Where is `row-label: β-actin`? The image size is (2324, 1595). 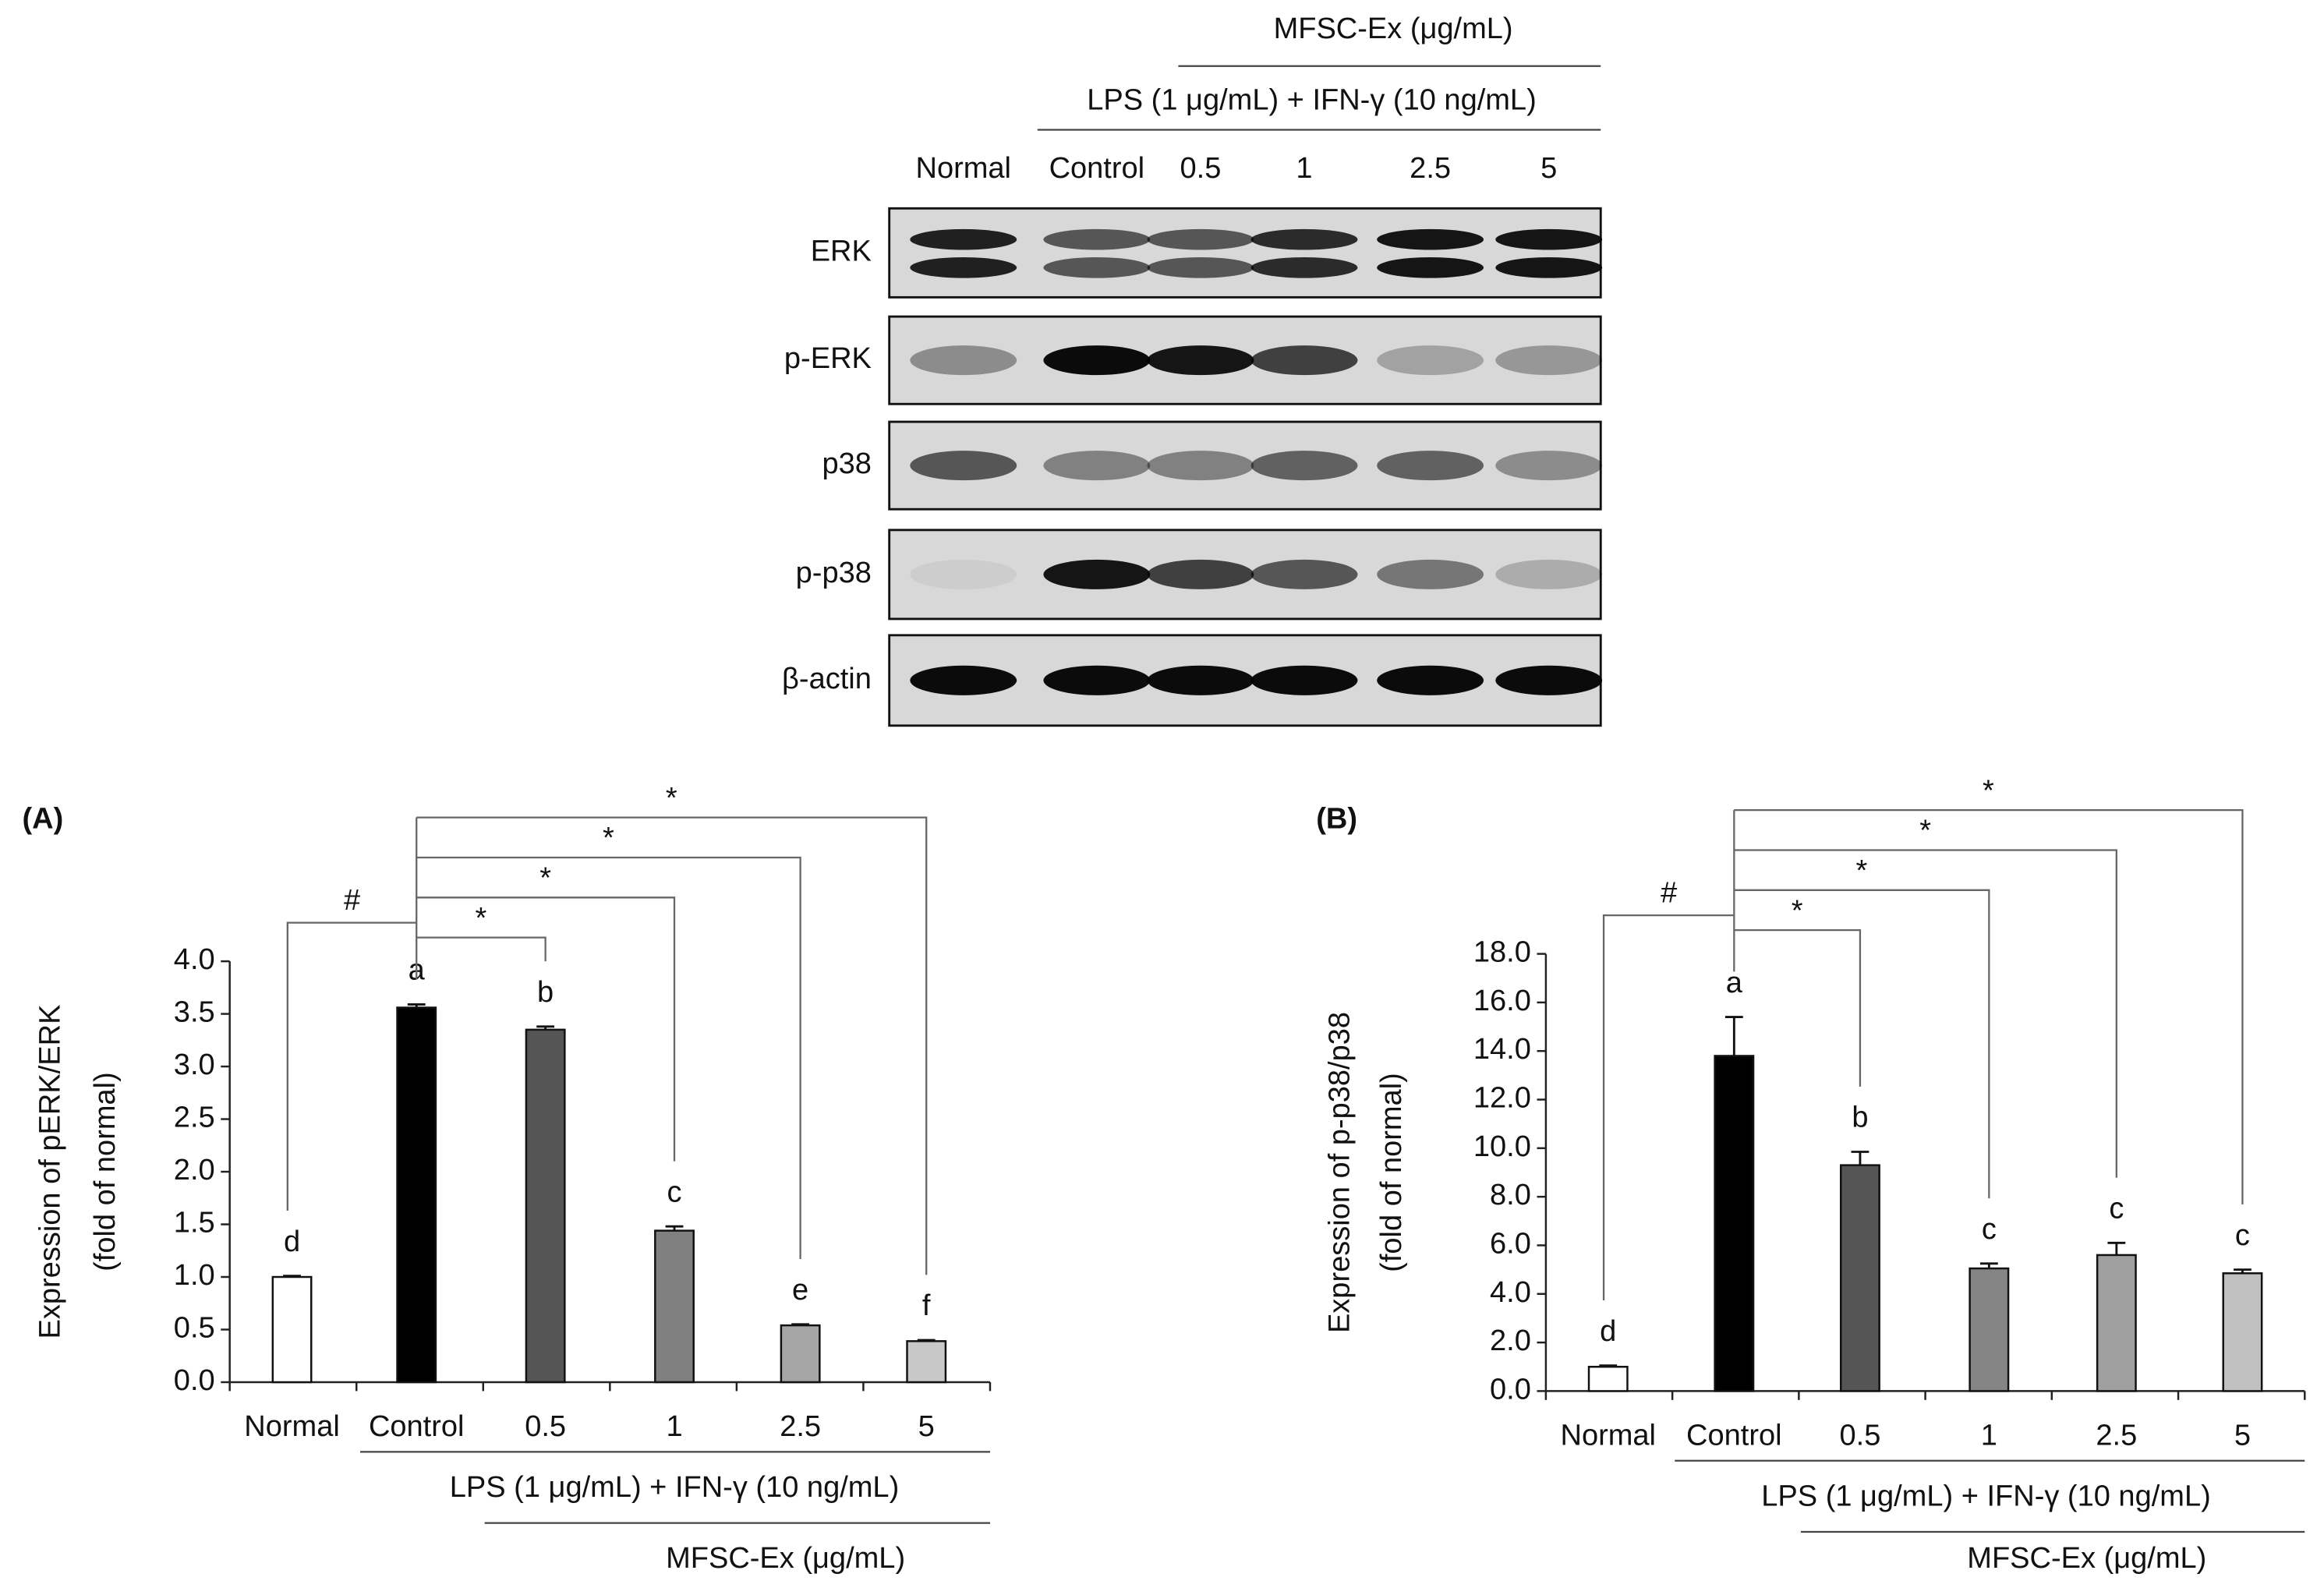
row-label: β-actin is located at coordinates (827, 679).